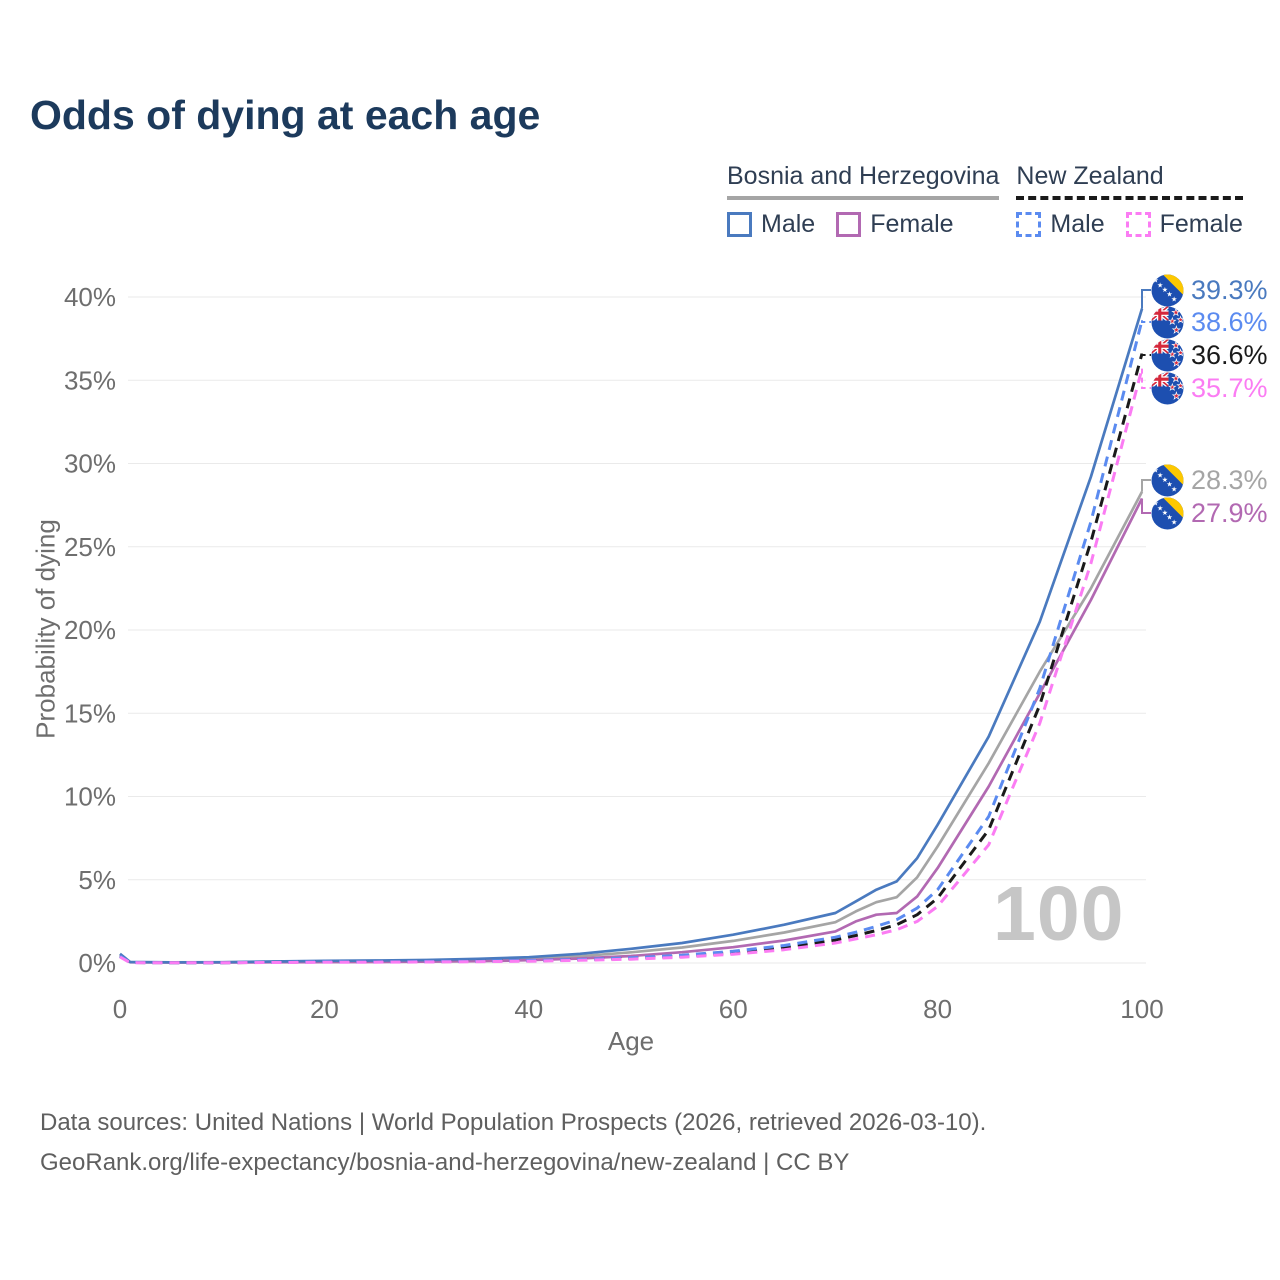 This screenshot has height=1280, width=1280. Describe the element at coordinates (1141, 1009) in the screenshot. I see `x-tick-label: 100` at that location.